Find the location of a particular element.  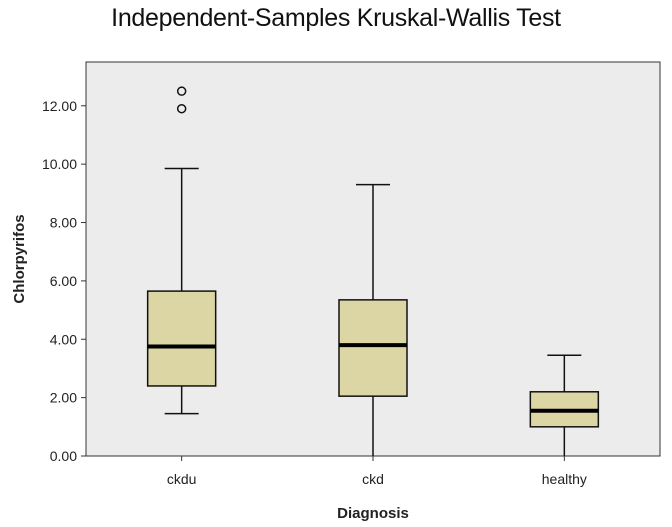

y-tick-label: 4.00 is located at coordinates (63, 339).